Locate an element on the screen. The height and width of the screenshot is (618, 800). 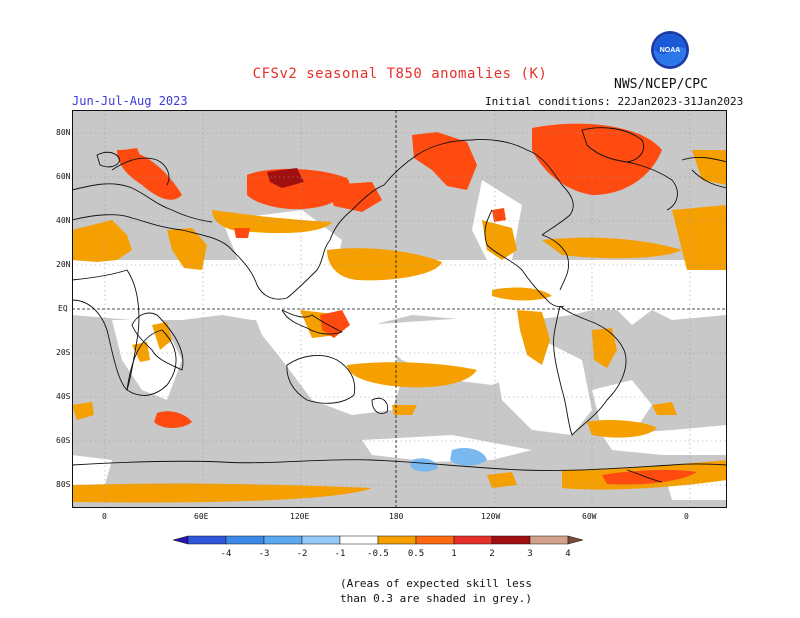
lat-label-eq: EQ is located at coordinates (63, 308).